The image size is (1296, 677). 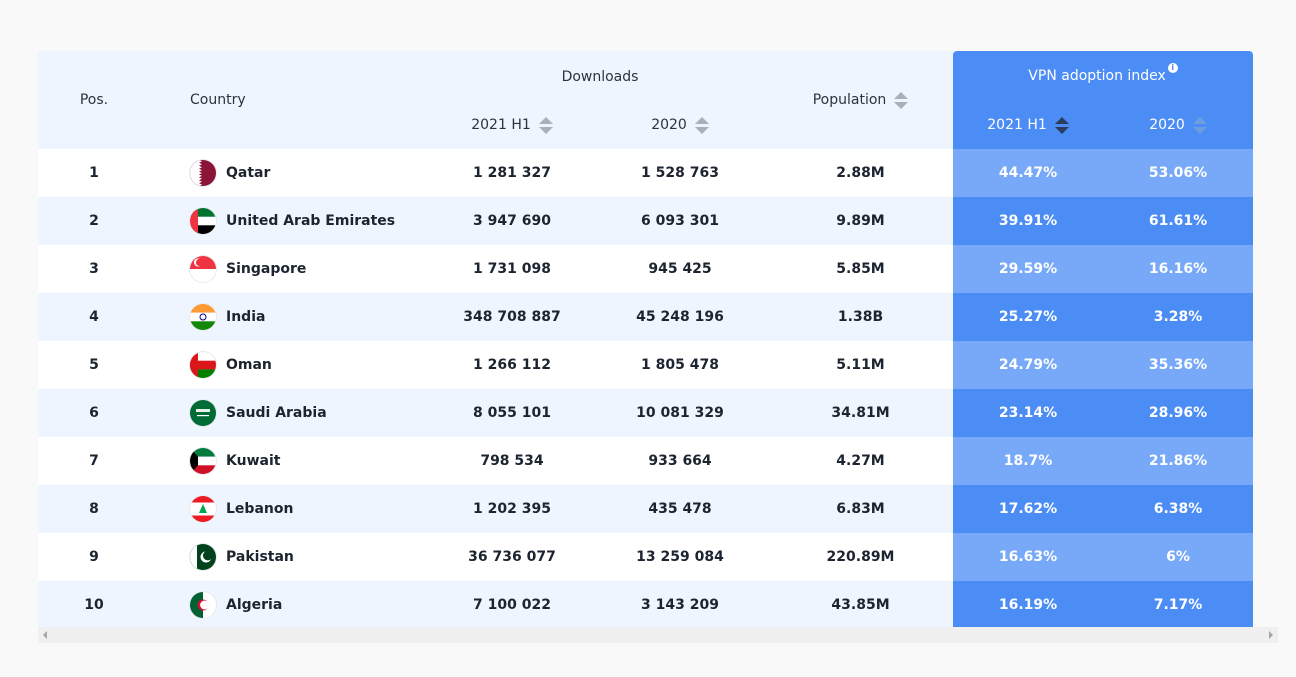 What do you see at coordinates (1097, 76) in the screenshot?
I see `header-vpn-index-label: VPN adoption index` at bounding box center [1097, 76].